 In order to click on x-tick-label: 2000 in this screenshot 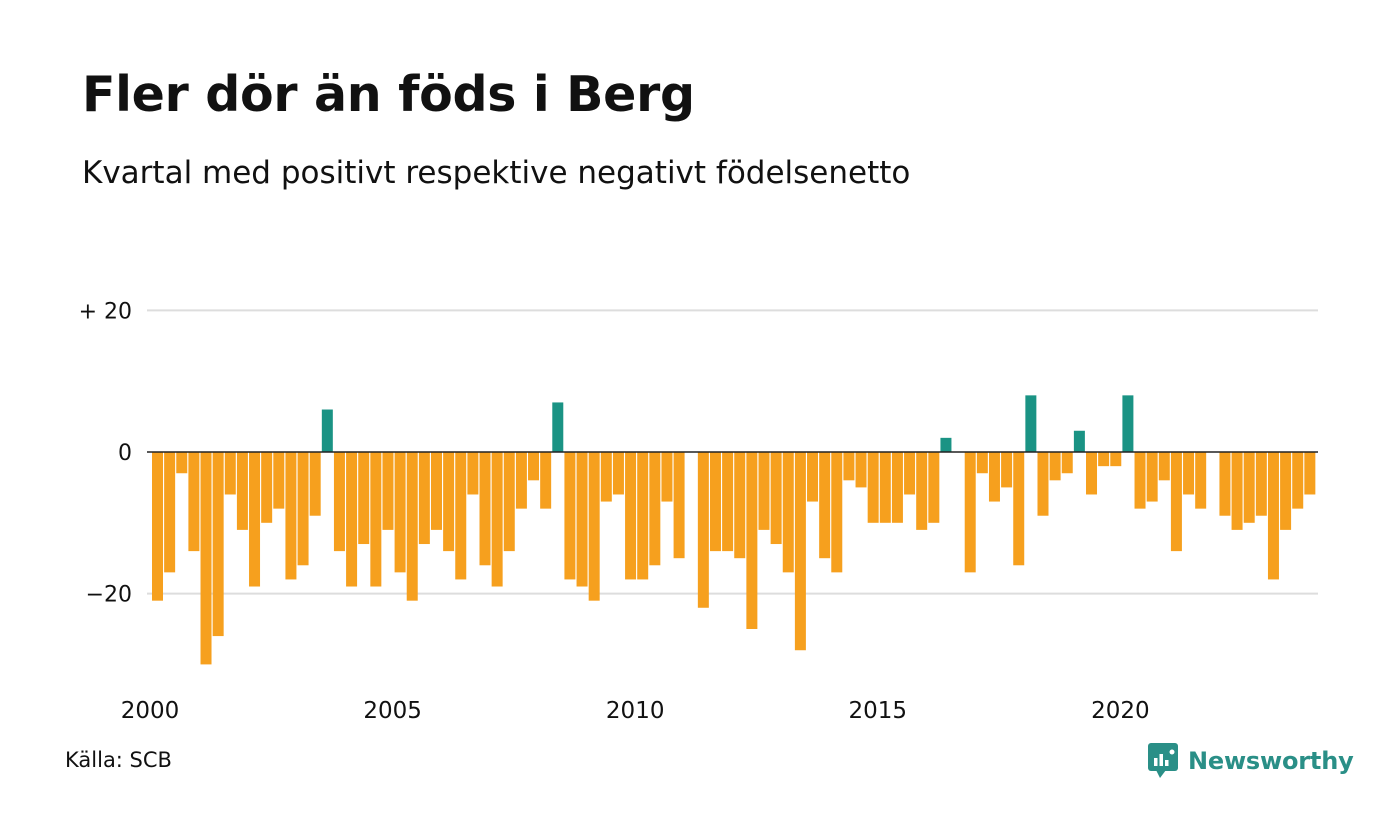, I will do `click(150, 711)`.